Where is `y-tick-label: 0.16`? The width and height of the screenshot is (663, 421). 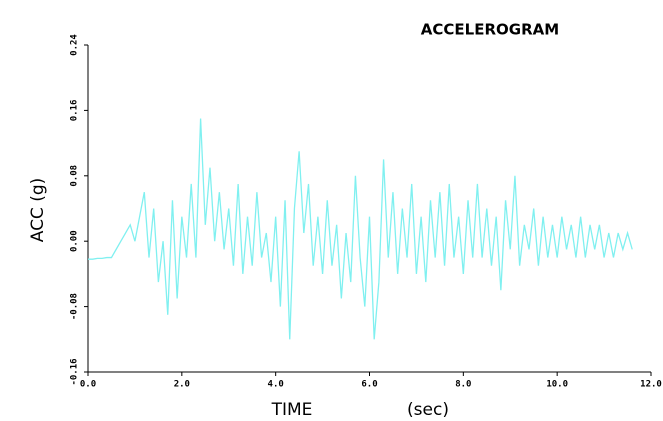
y-tick-label: 0.16 is located at coordinates (75, 111).